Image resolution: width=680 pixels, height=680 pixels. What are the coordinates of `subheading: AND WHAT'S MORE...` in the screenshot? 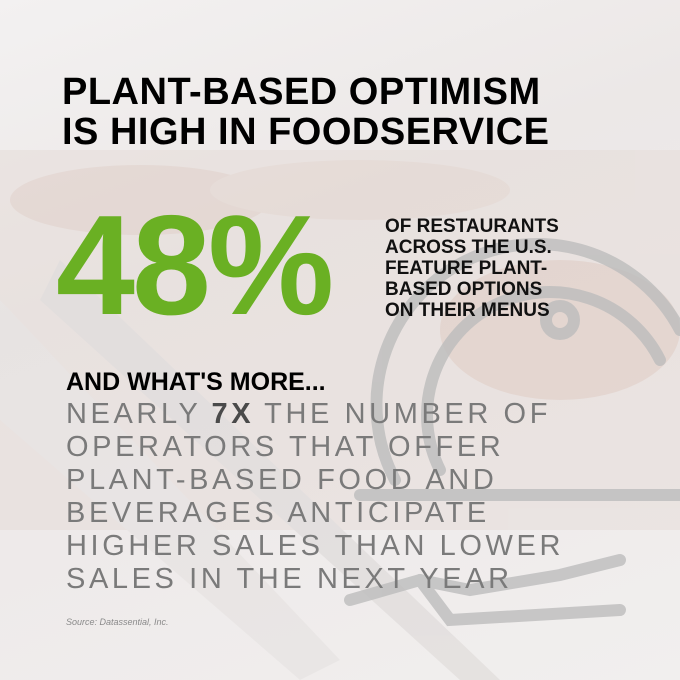 It's located at (196, 382).